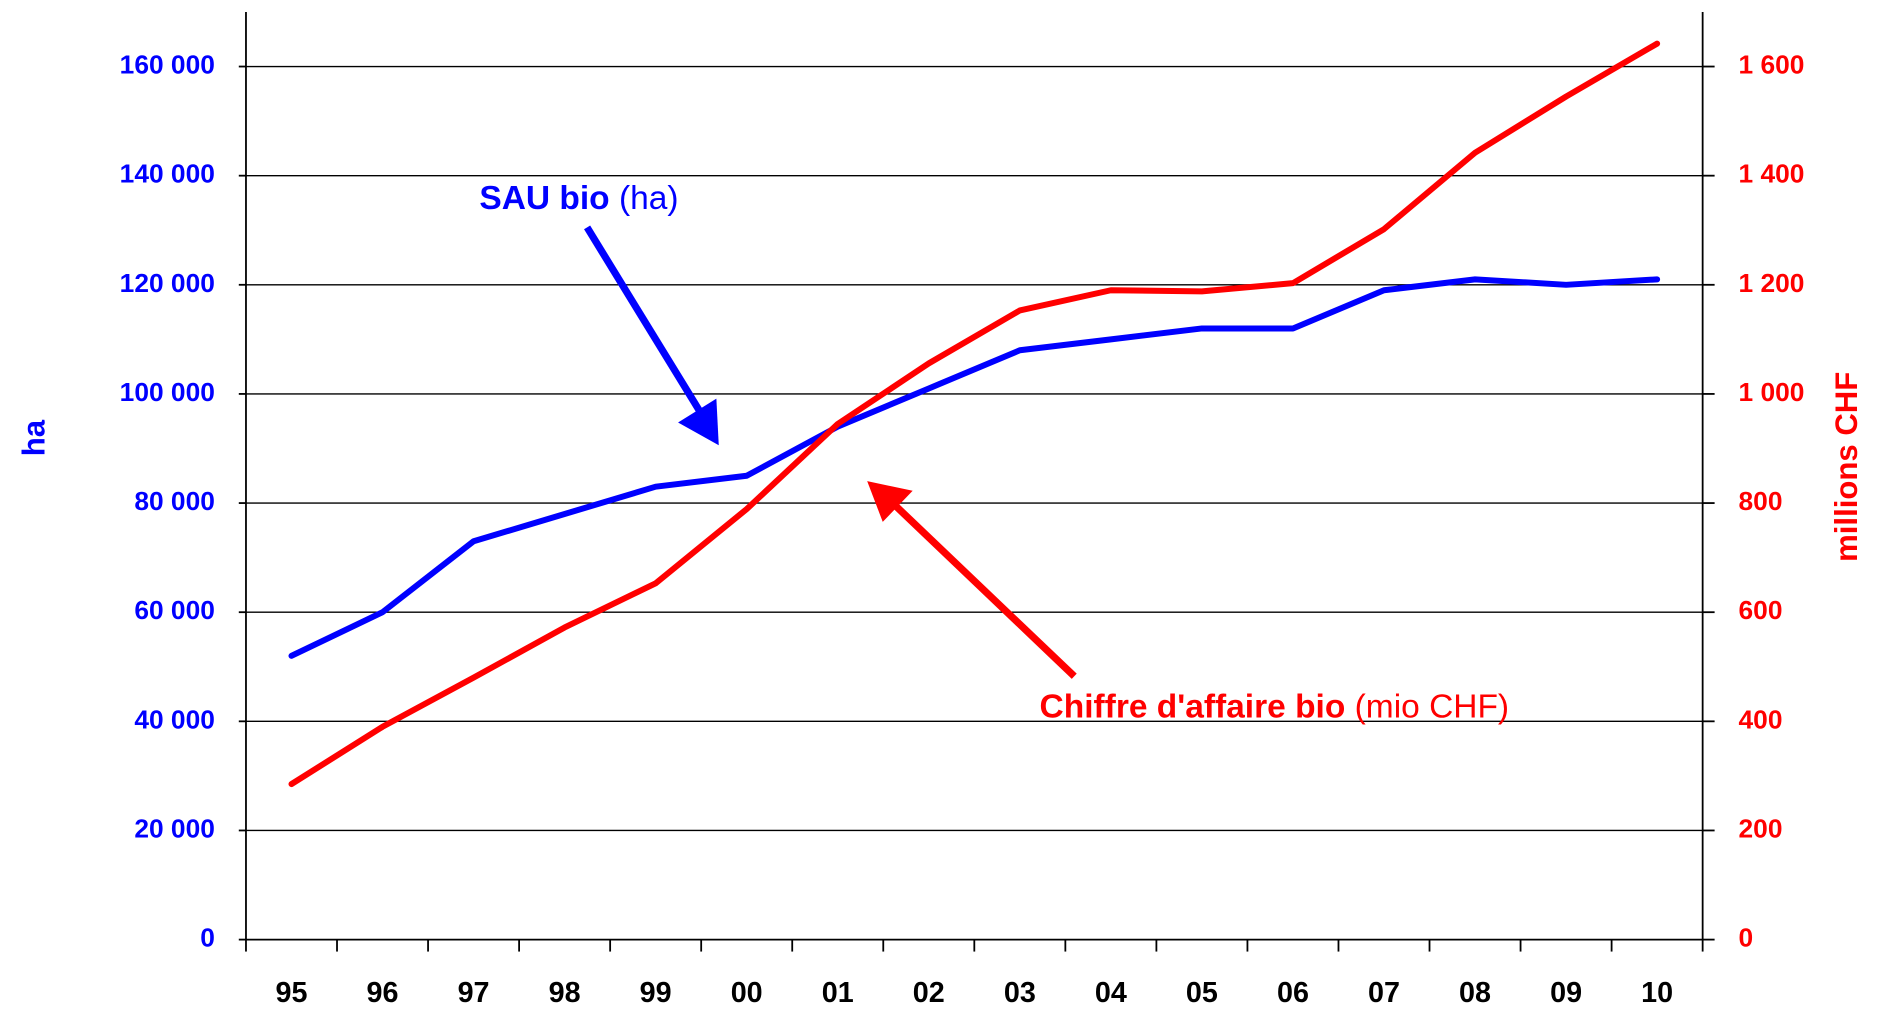 Image resolution: width=1878 pixels, height=1015 pixels. Describe the element at coordinates (1772, 283) in the screenshot. I see `y2-tick-label: 1 200` at that location.